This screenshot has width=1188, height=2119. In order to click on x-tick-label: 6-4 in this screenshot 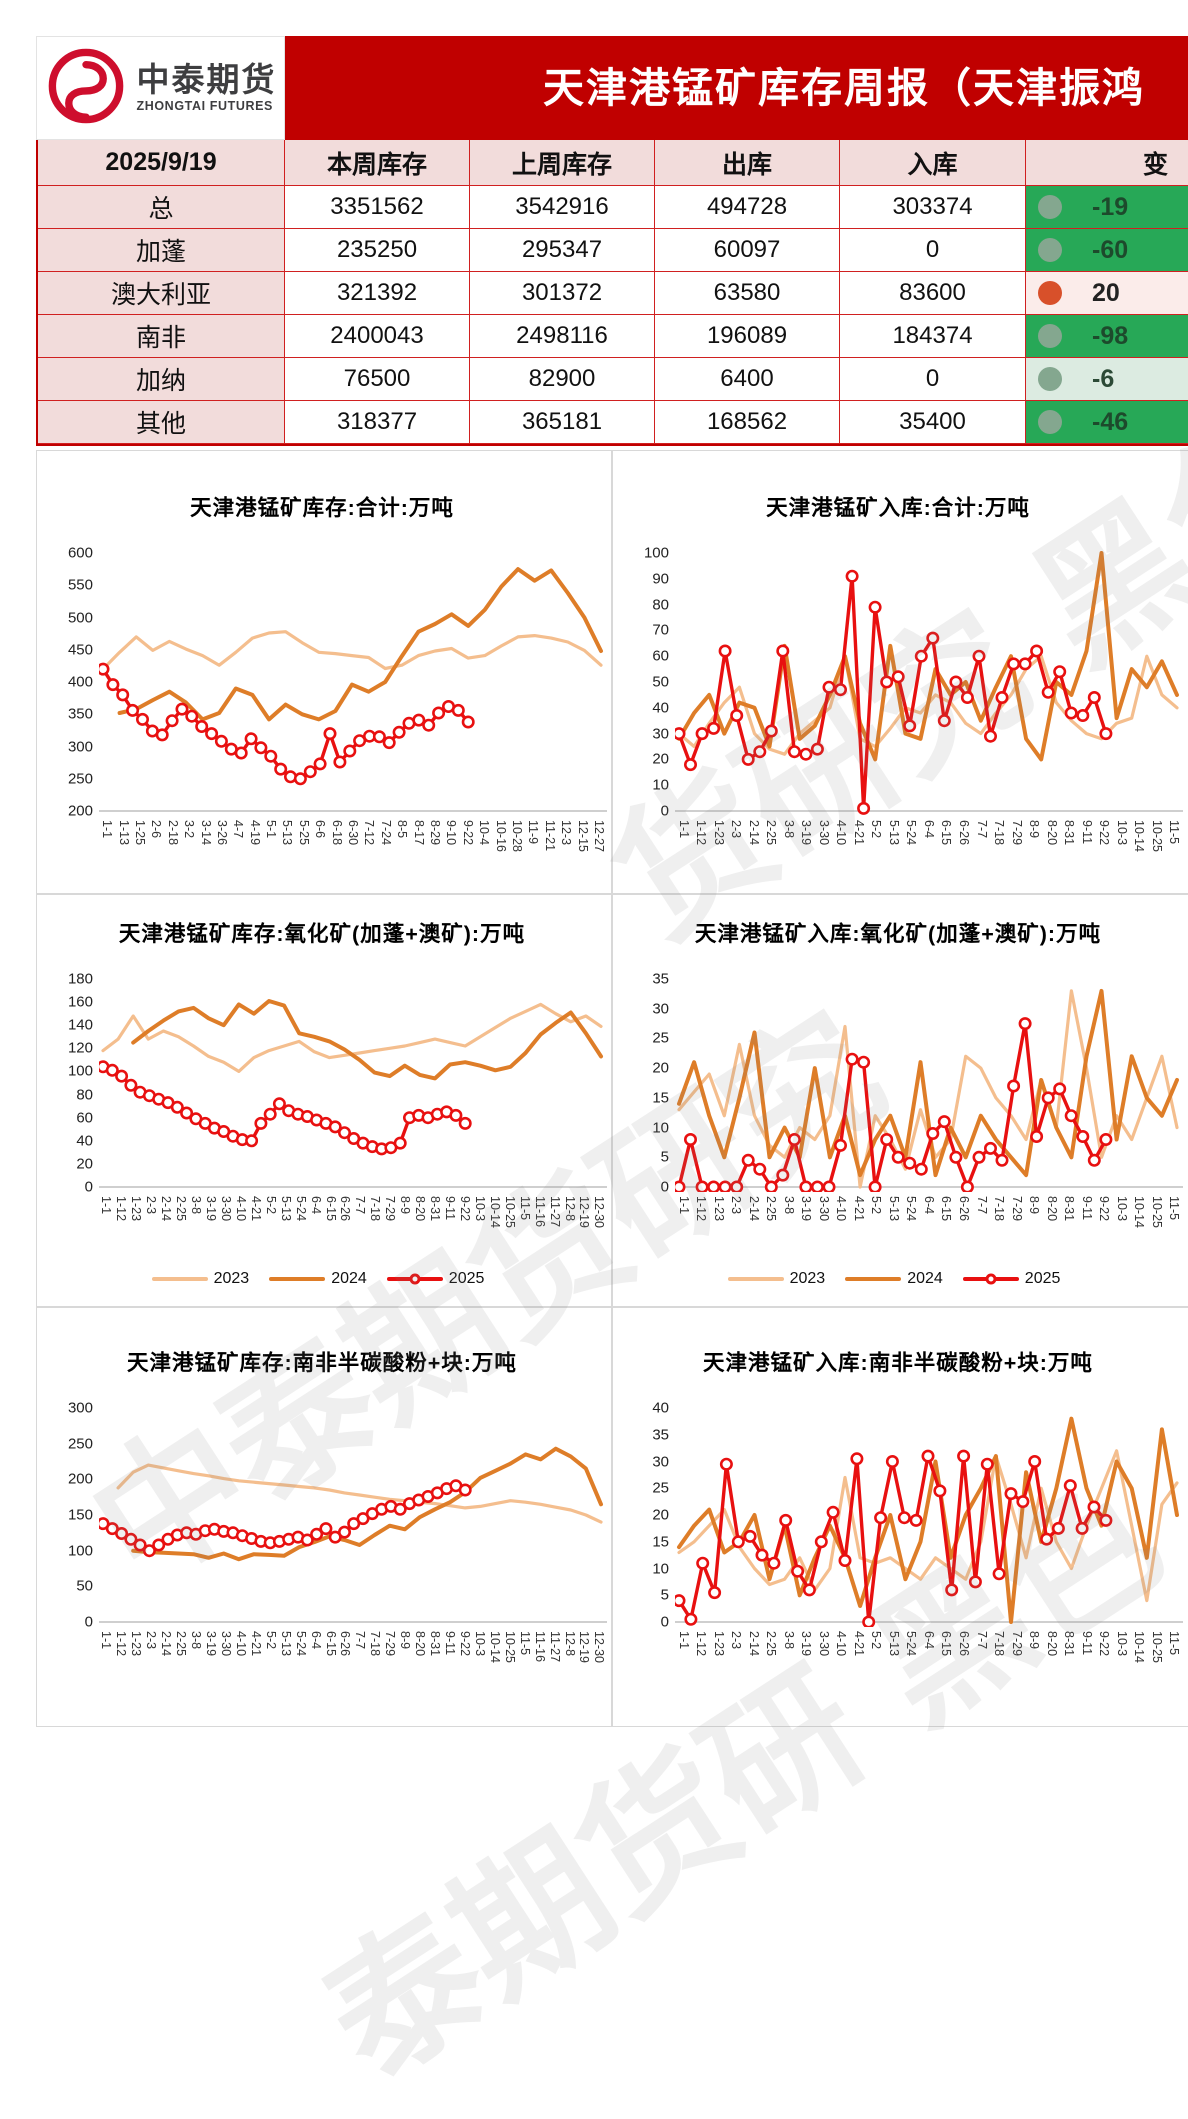, I will do `click(928, 1205)`.